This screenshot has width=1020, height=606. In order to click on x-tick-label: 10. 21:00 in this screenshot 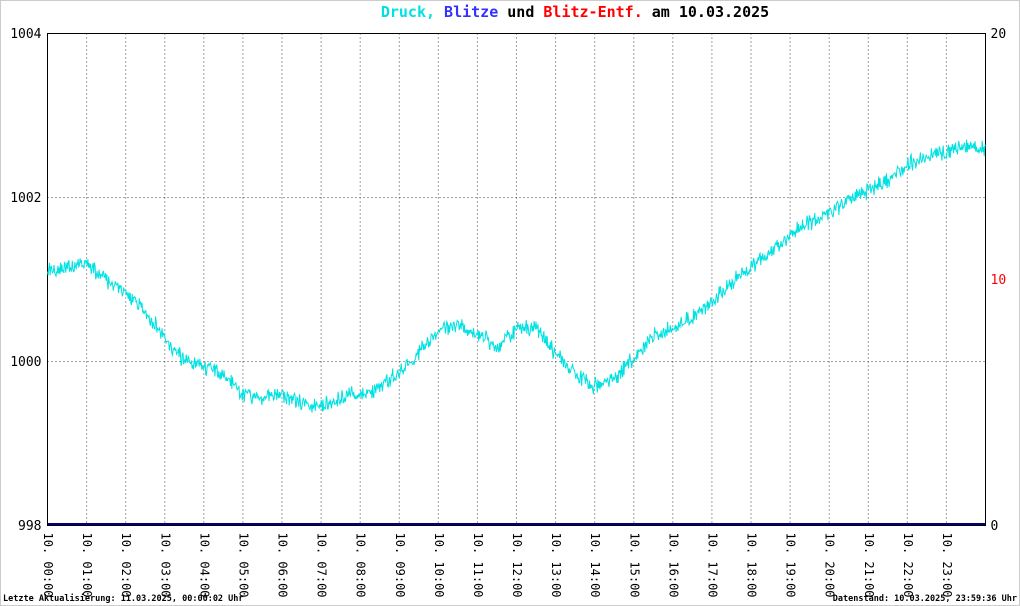, I will do `click(869, 565)`.